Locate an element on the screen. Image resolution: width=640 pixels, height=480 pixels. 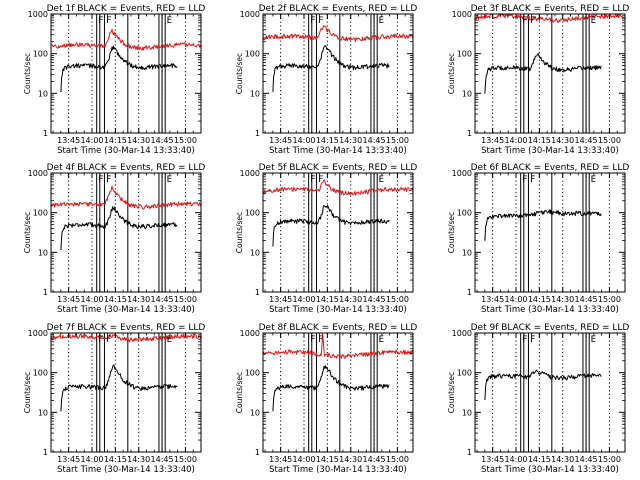
chart-title: Det 4f BLACK = Events, RED = LLD is located at coordinates (126, 168).